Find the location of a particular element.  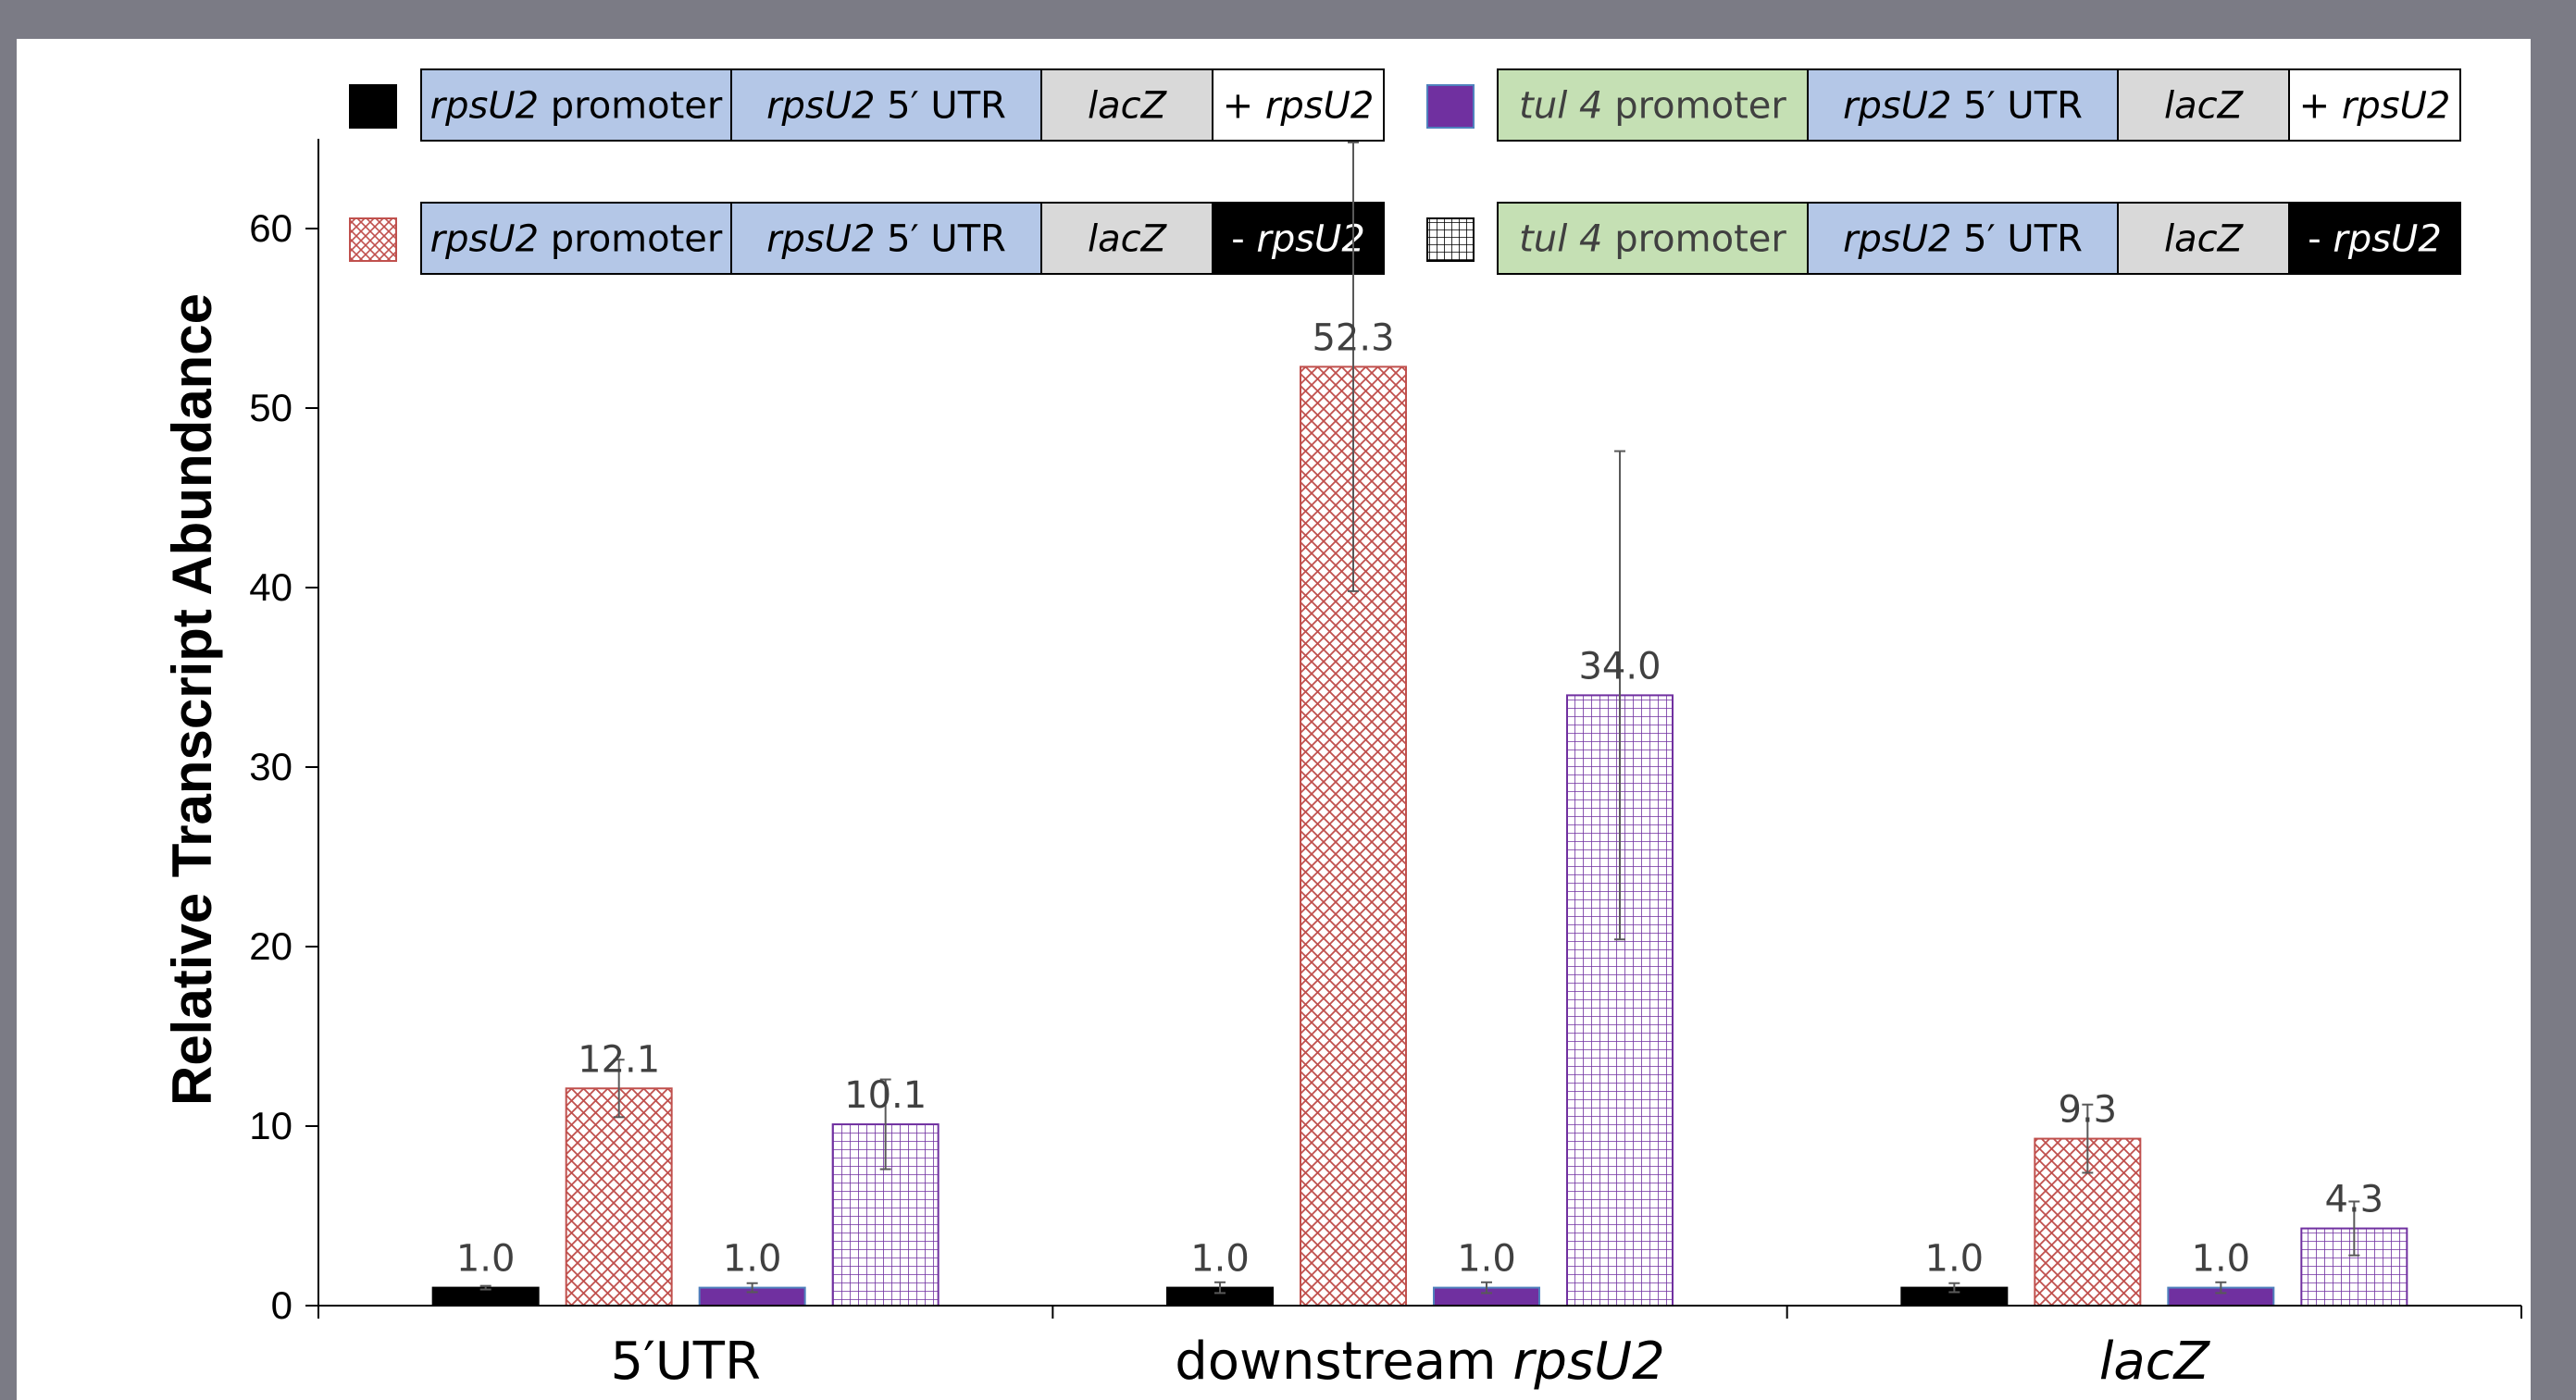

legend-entry-4: tul 4 promoter rpsU2 5′ UTR lacZ - rpsU2 is located at coordinates (1943, 238).